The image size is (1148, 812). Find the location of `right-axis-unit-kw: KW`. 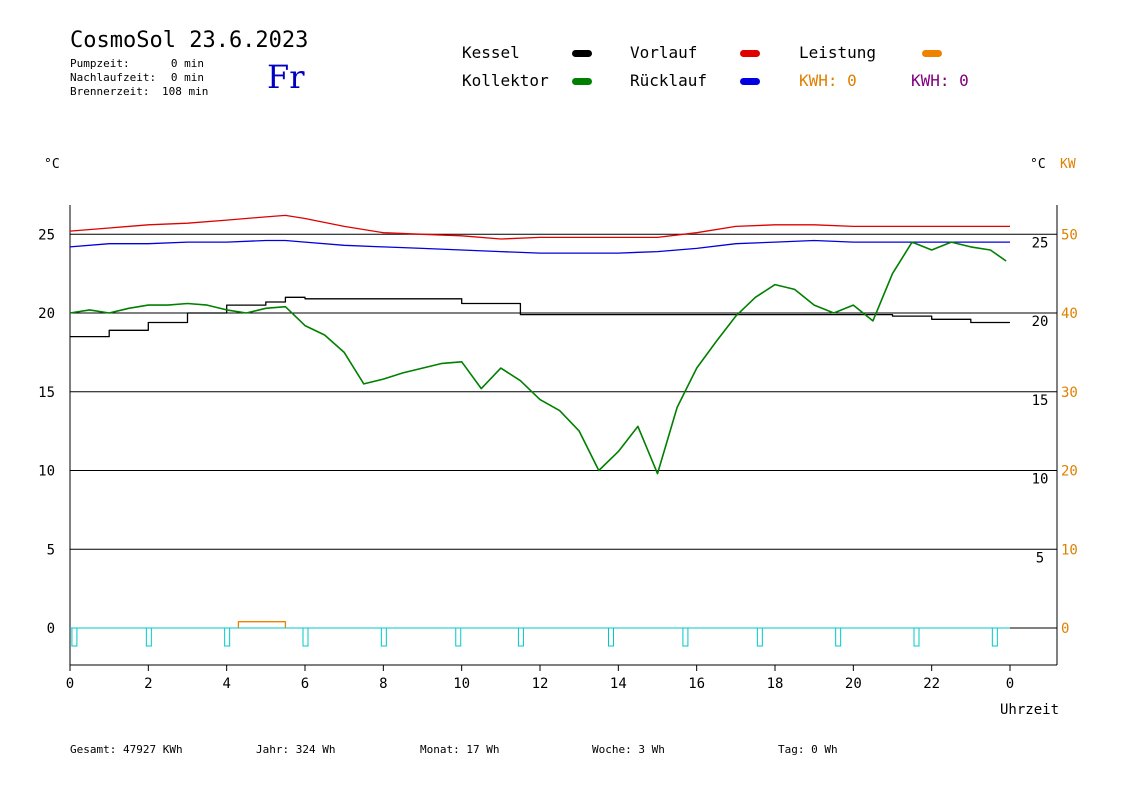

right-axis-unit-kw: KW is located at coordinates (1068, 164).